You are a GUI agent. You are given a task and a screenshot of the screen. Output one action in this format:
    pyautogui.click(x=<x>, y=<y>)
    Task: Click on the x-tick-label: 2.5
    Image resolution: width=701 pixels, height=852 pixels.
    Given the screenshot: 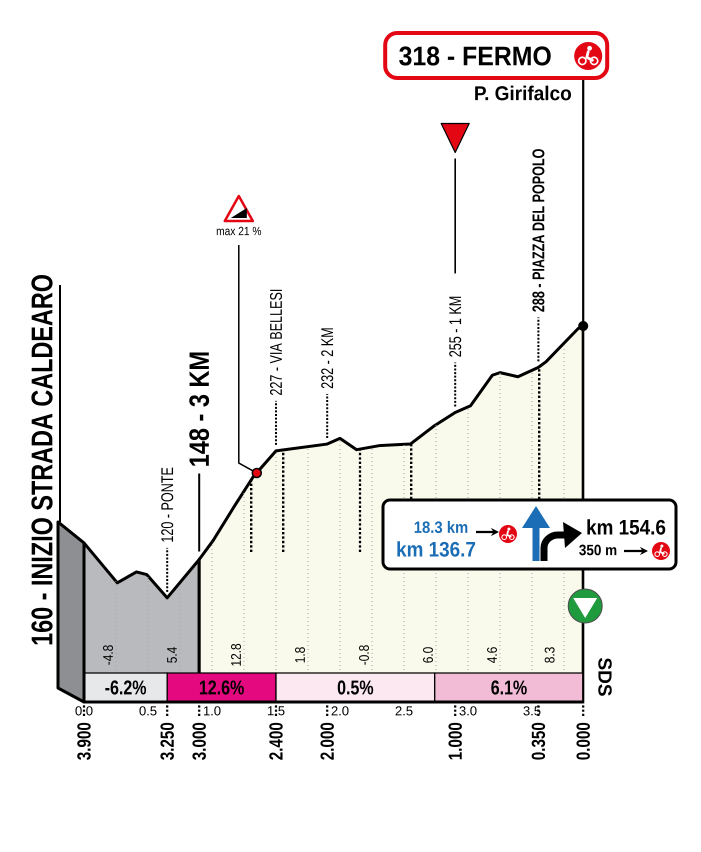 What is the action you would take?
    pyautogui.click(x=404, y=711)
    